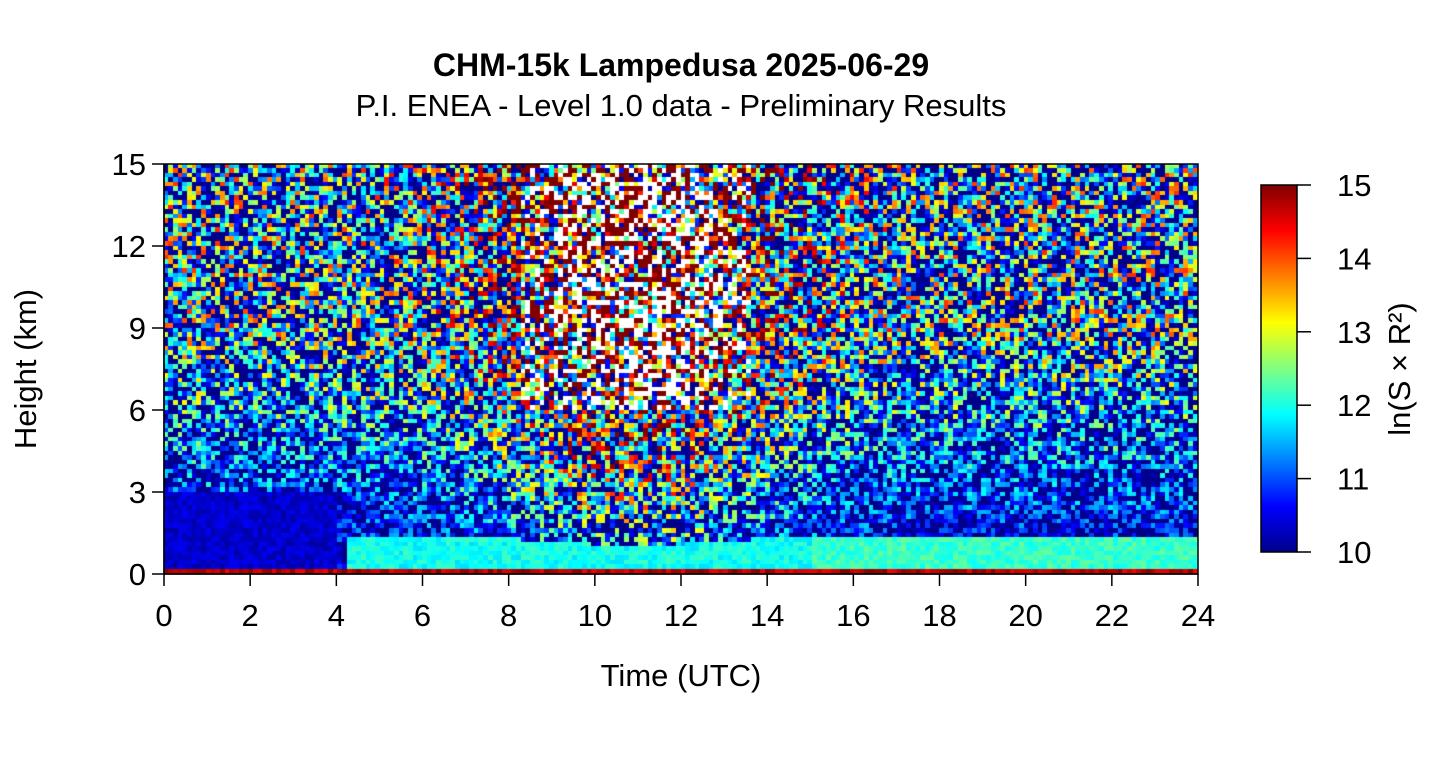 The width and height of the screenshot is (1450, 778). What do you see at coordinates (129, 164) in the screenshot?
I see `y-tick-label: 15` at bounding box center [129, 164].